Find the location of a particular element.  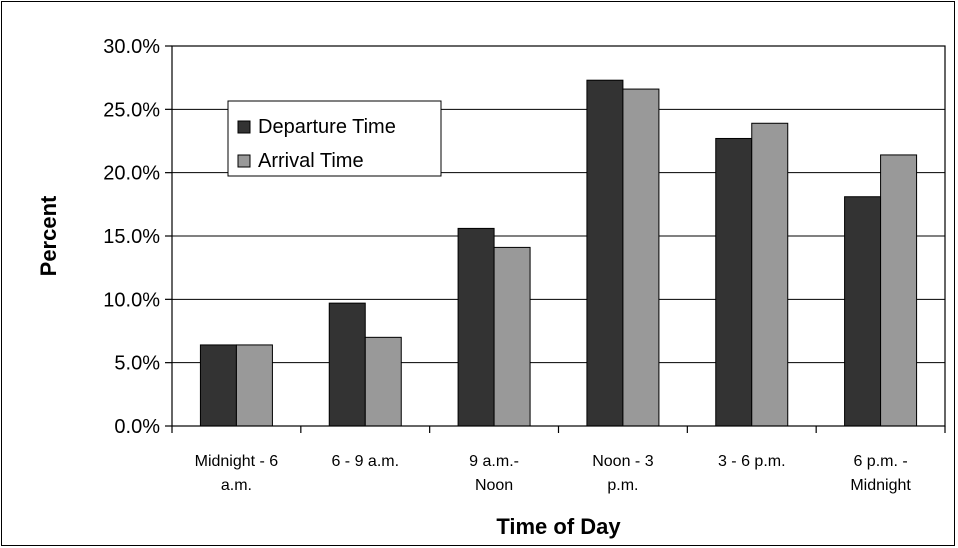

y-tick-label: 15.0% is located at coordinates (131, 237).